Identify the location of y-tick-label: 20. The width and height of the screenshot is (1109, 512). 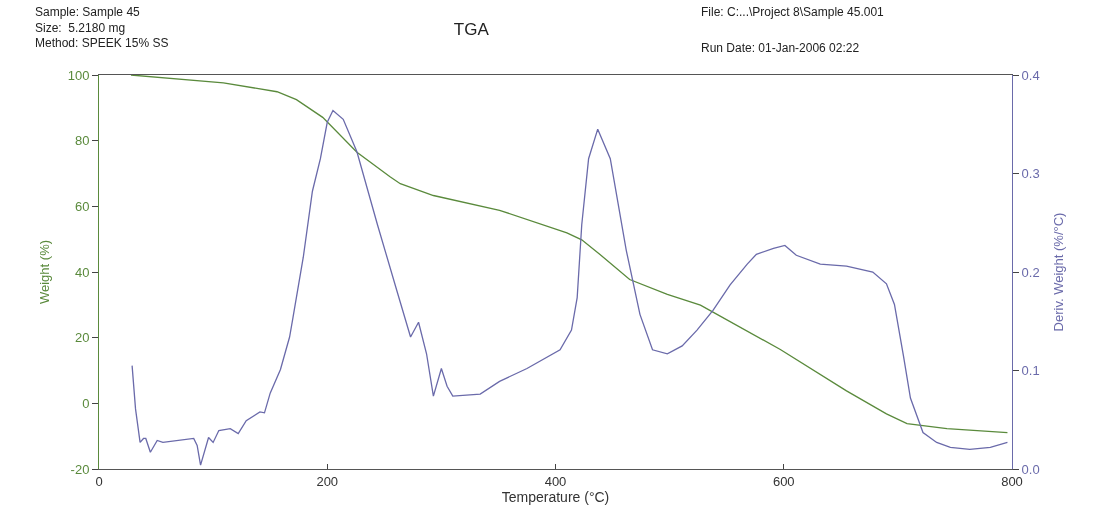
(82, 338).